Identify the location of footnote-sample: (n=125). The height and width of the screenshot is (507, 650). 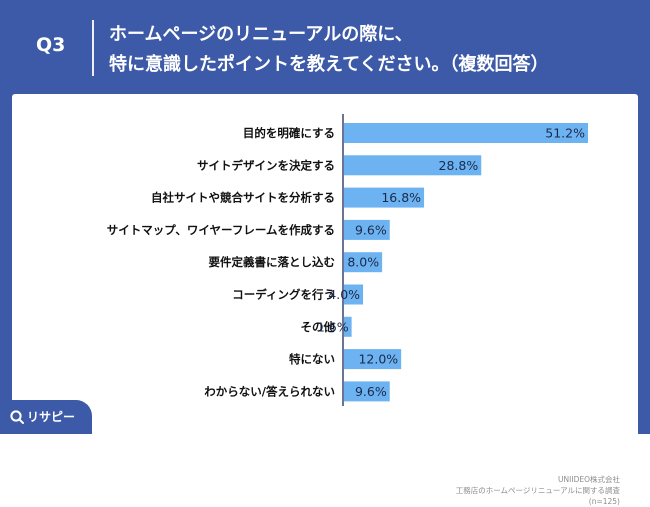
(604, 501).